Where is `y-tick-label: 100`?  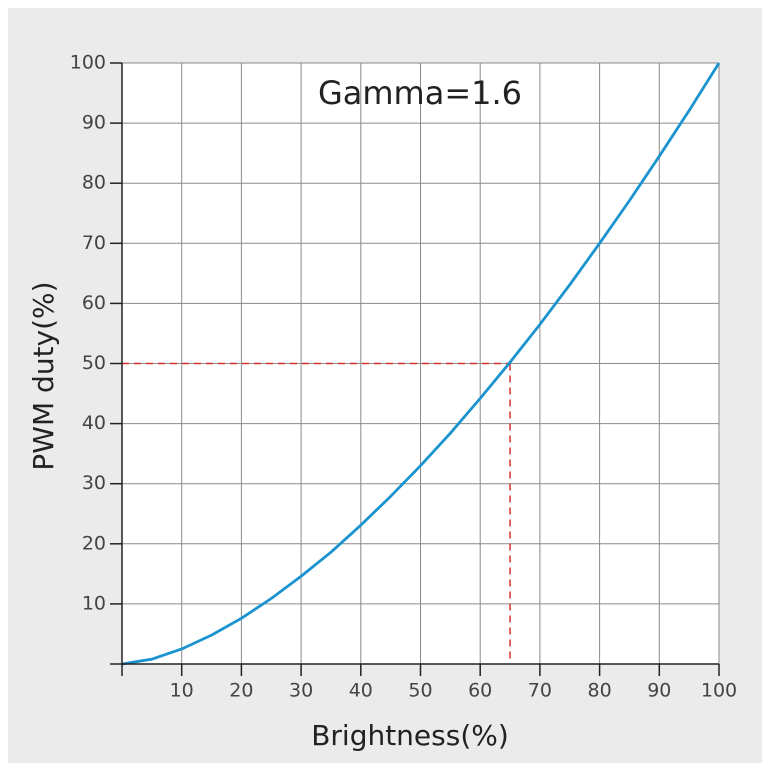 y-tick-label: 100 is located at coordinates (88, 63).